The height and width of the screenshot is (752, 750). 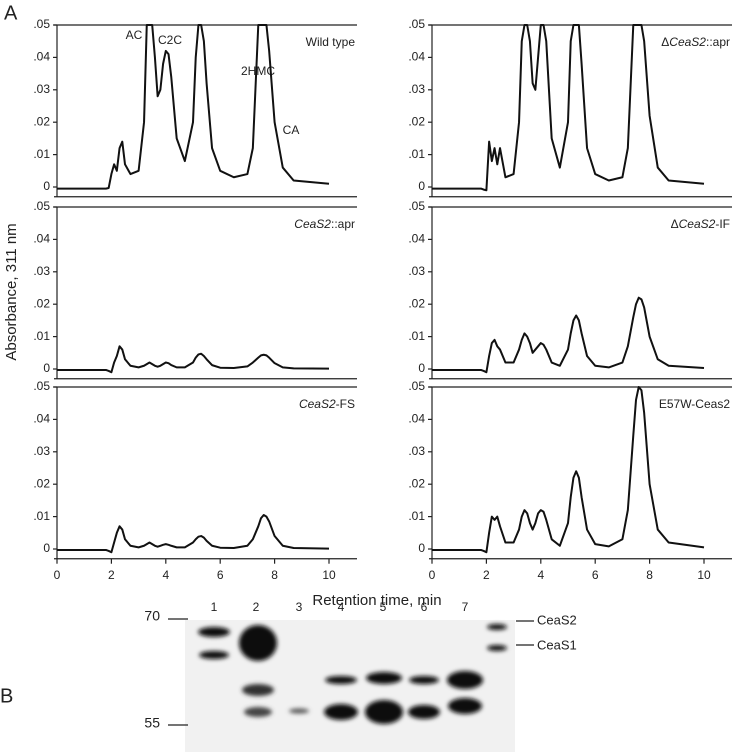 What do you see at coordinates (324, 224) in the screenshot?
I see `chart-title: CeaS2::apr` at bounding box center [324, 224].